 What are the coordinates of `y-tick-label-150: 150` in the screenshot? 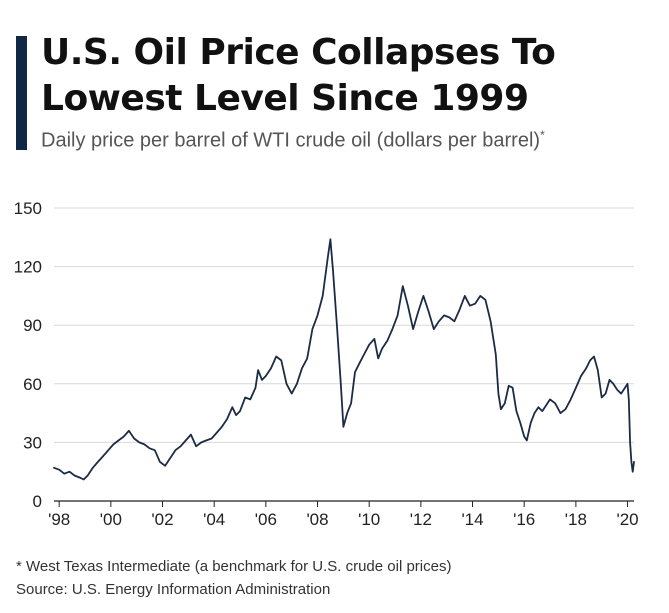 It's located at (28, 208).